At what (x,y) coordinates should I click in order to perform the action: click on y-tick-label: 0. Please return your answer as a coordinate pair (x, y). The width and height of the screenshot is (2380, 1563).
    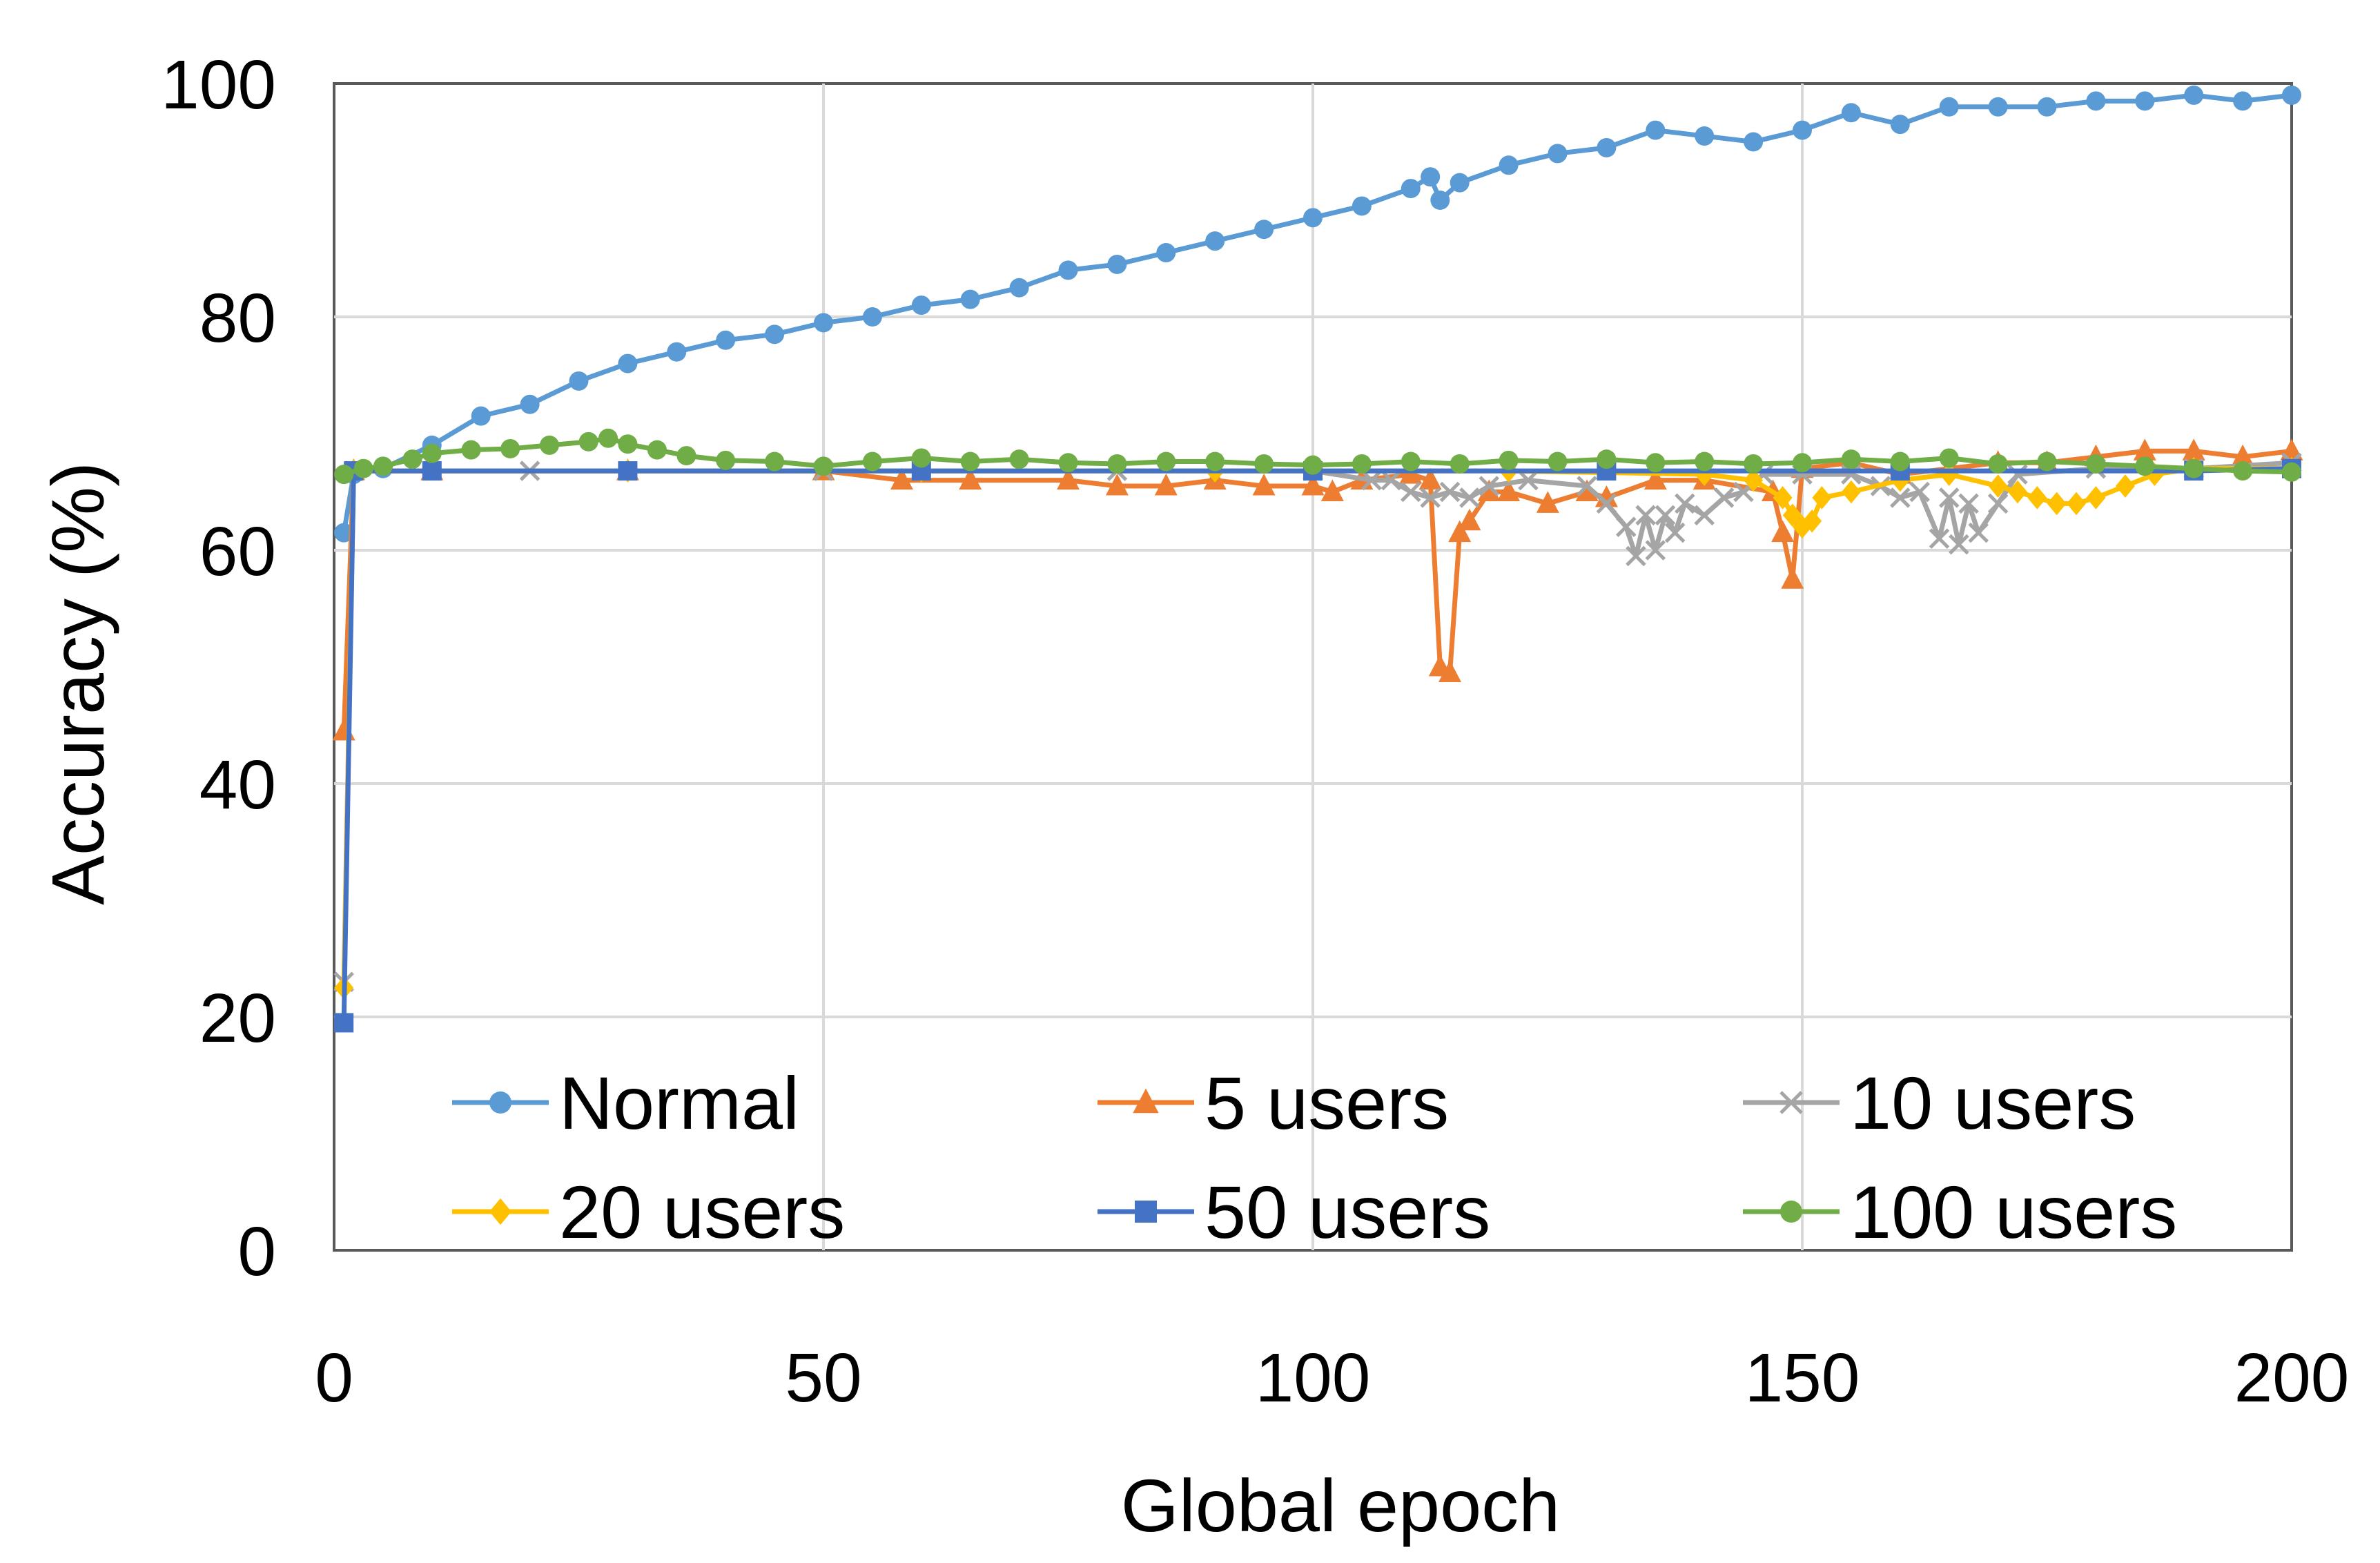
    Looking at the image, I should click on (256, 1251).